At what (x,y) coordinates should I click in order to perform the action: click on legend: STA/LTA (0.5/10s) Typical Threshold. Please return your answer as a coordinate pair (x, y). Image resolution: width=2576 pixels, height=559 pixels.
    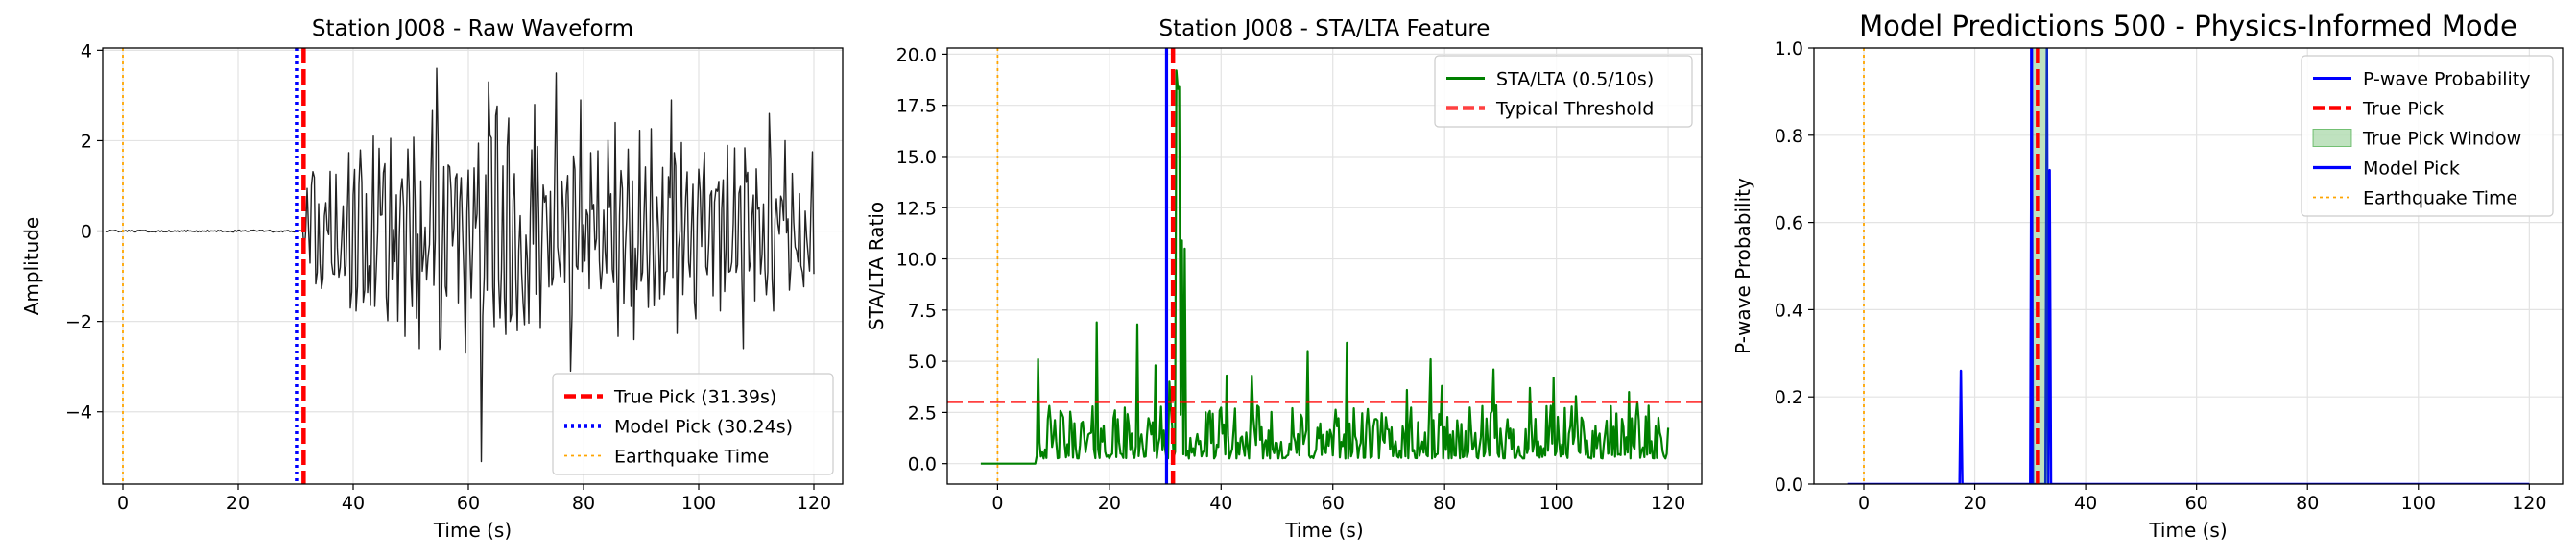
    Looking at the image, I should click on (1563, 91).